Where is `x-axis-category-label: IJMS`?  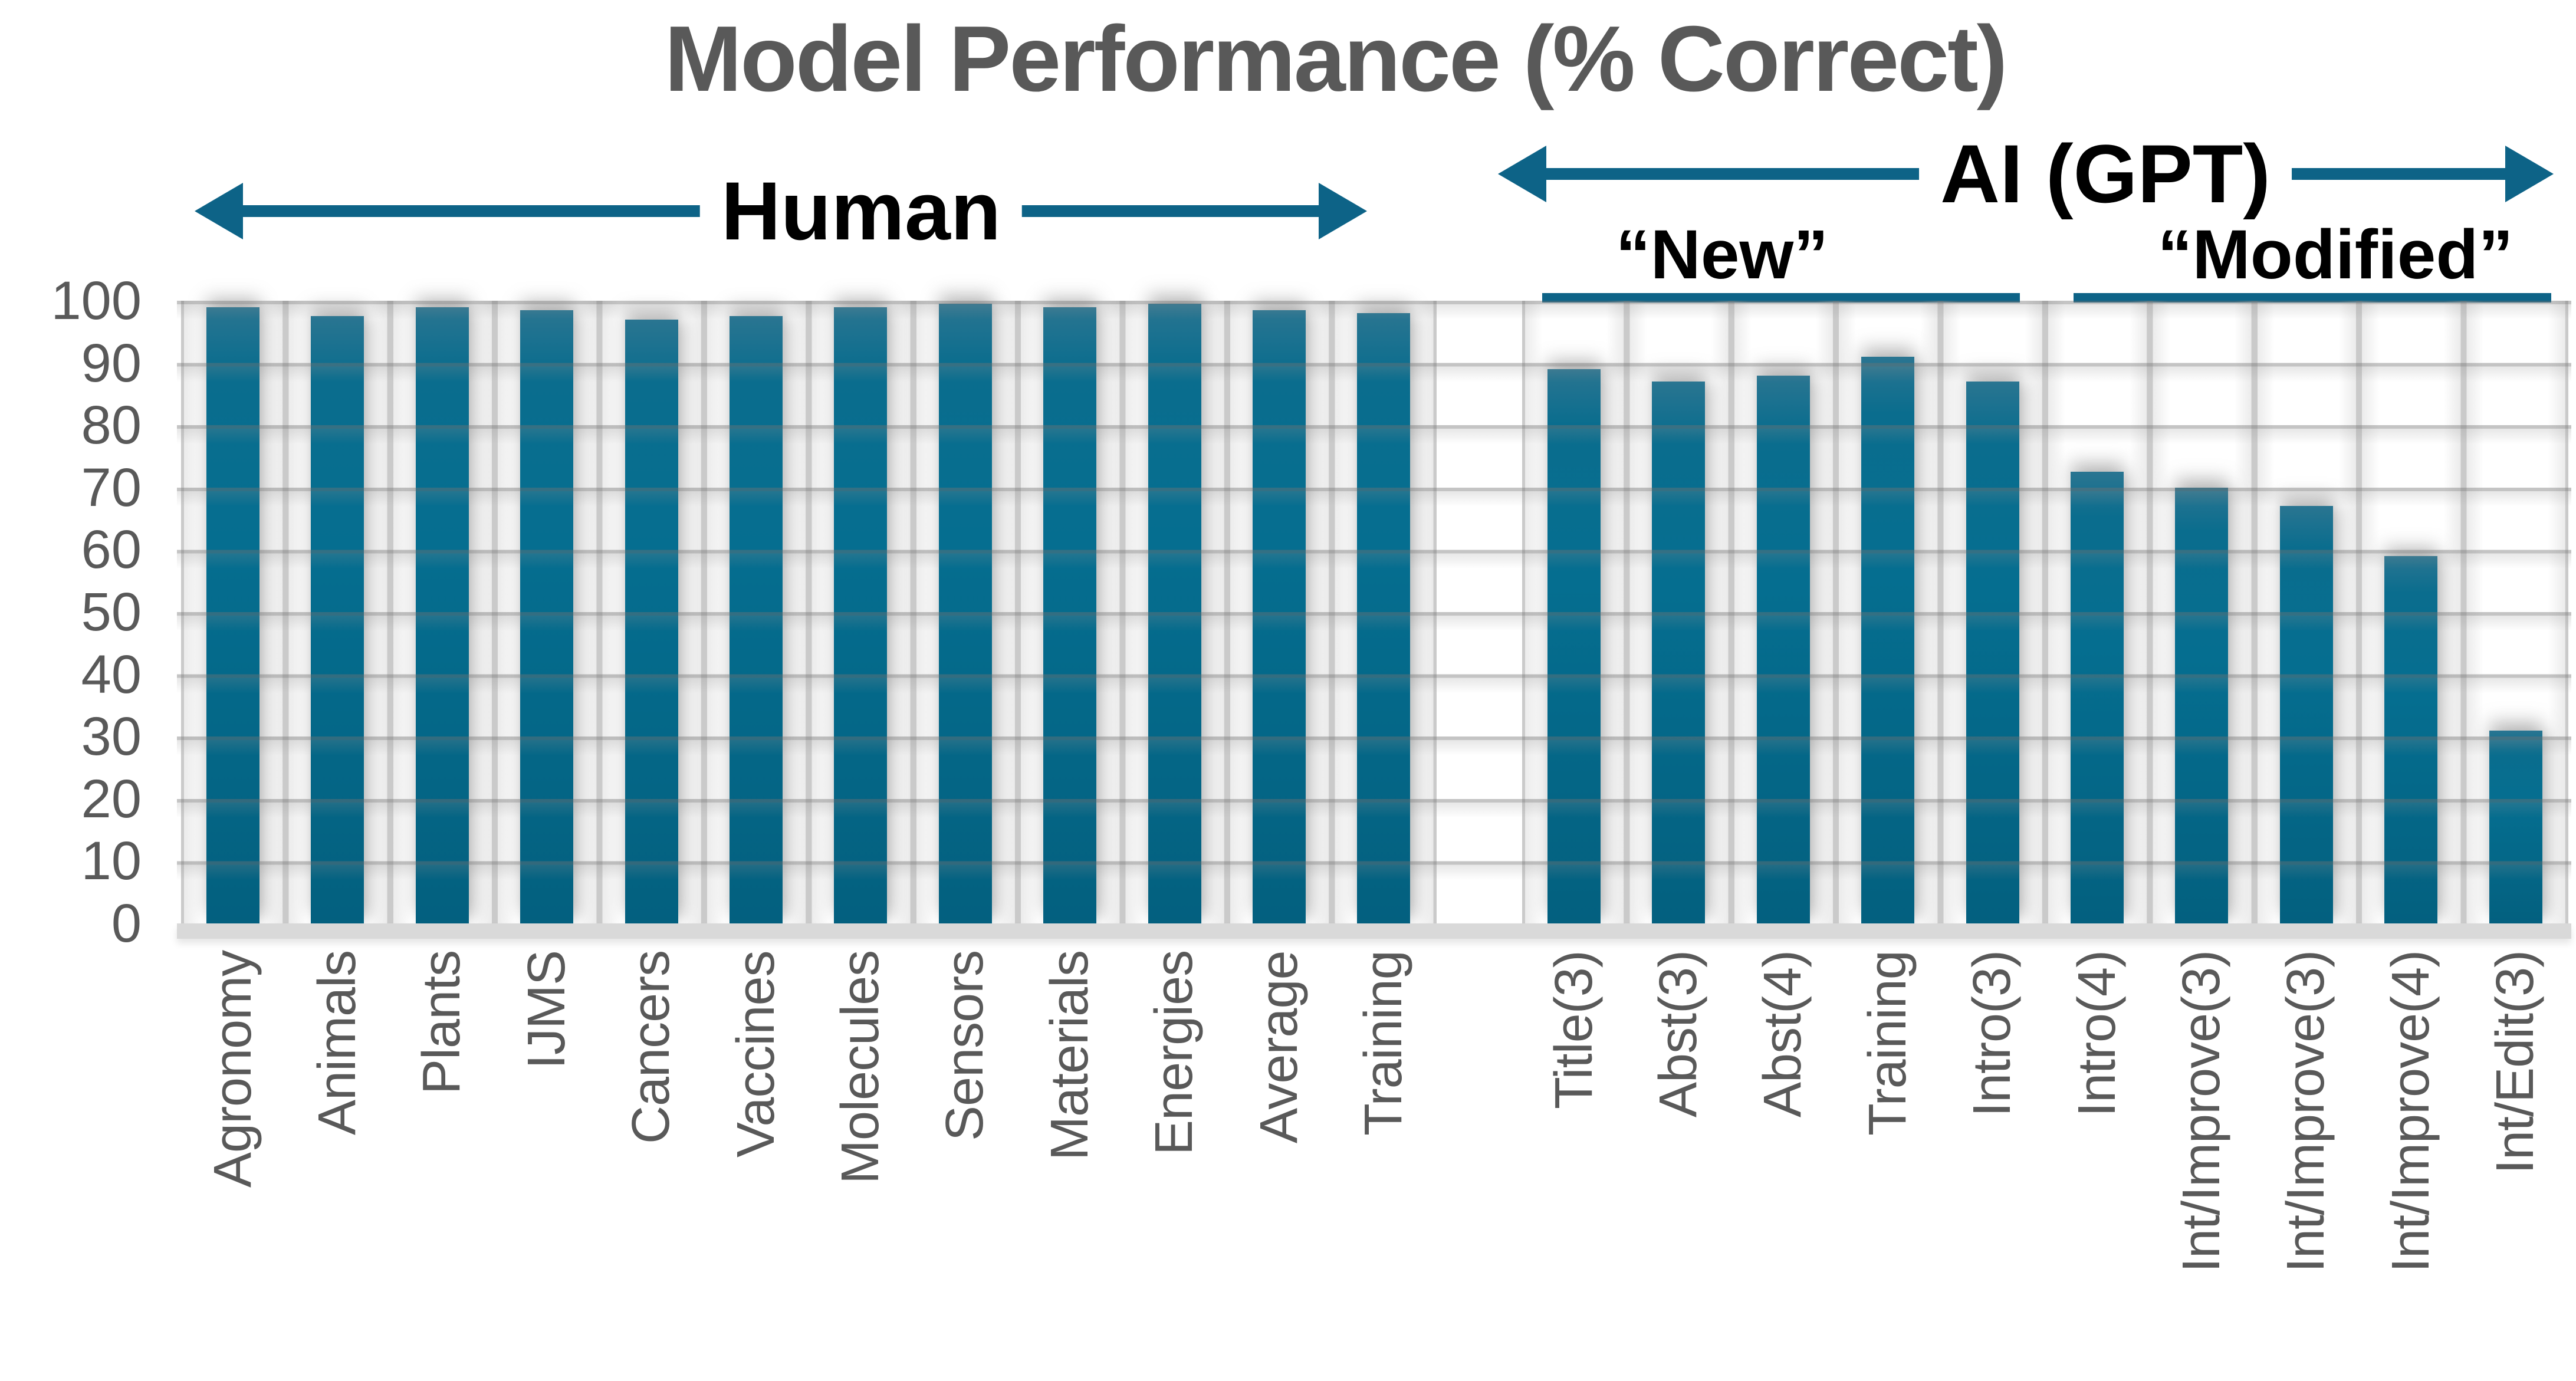
x-axis-category-label: IJMS is located at coordinates (546, 1010).